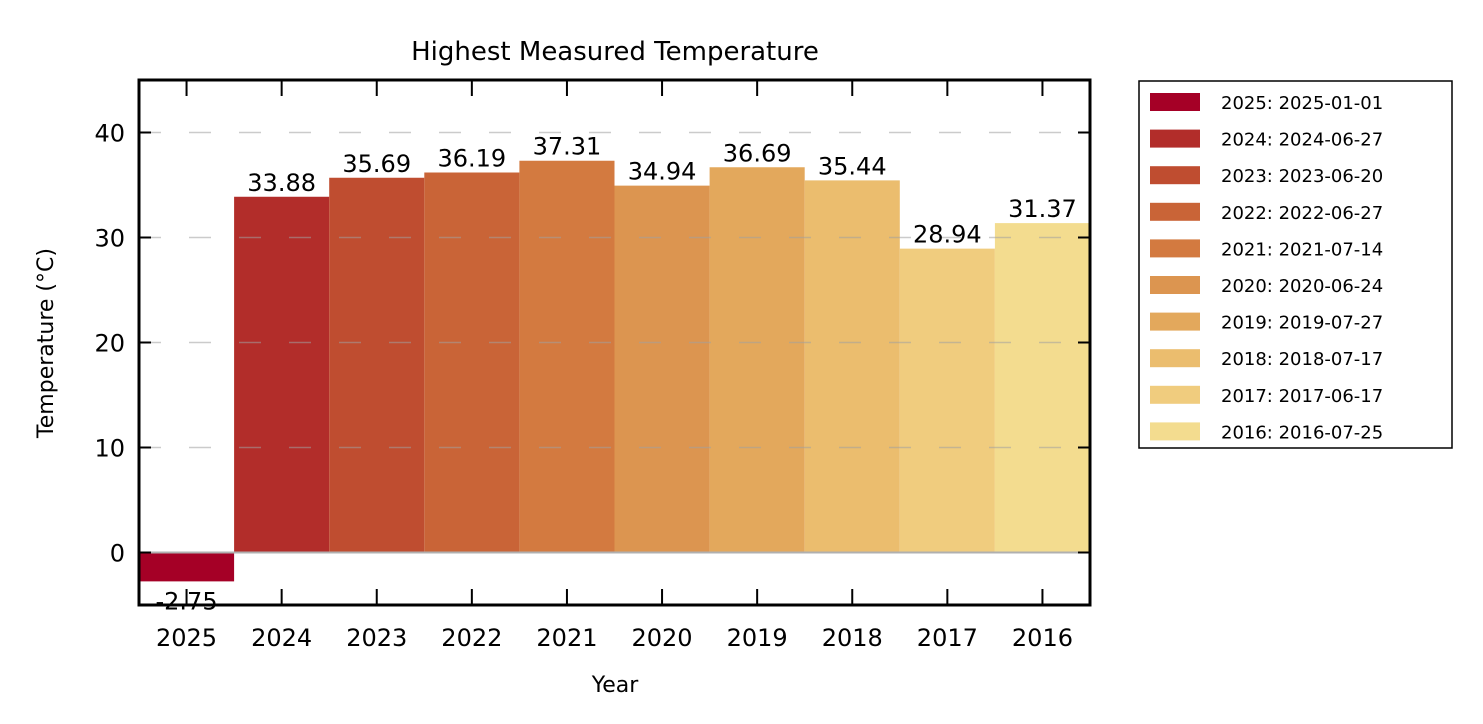 The image size is (1483, 724). What do you see at coordinates (471, 159) in the screenshot?
I see `data-label: 36.19` at bounding box center [471, 159].